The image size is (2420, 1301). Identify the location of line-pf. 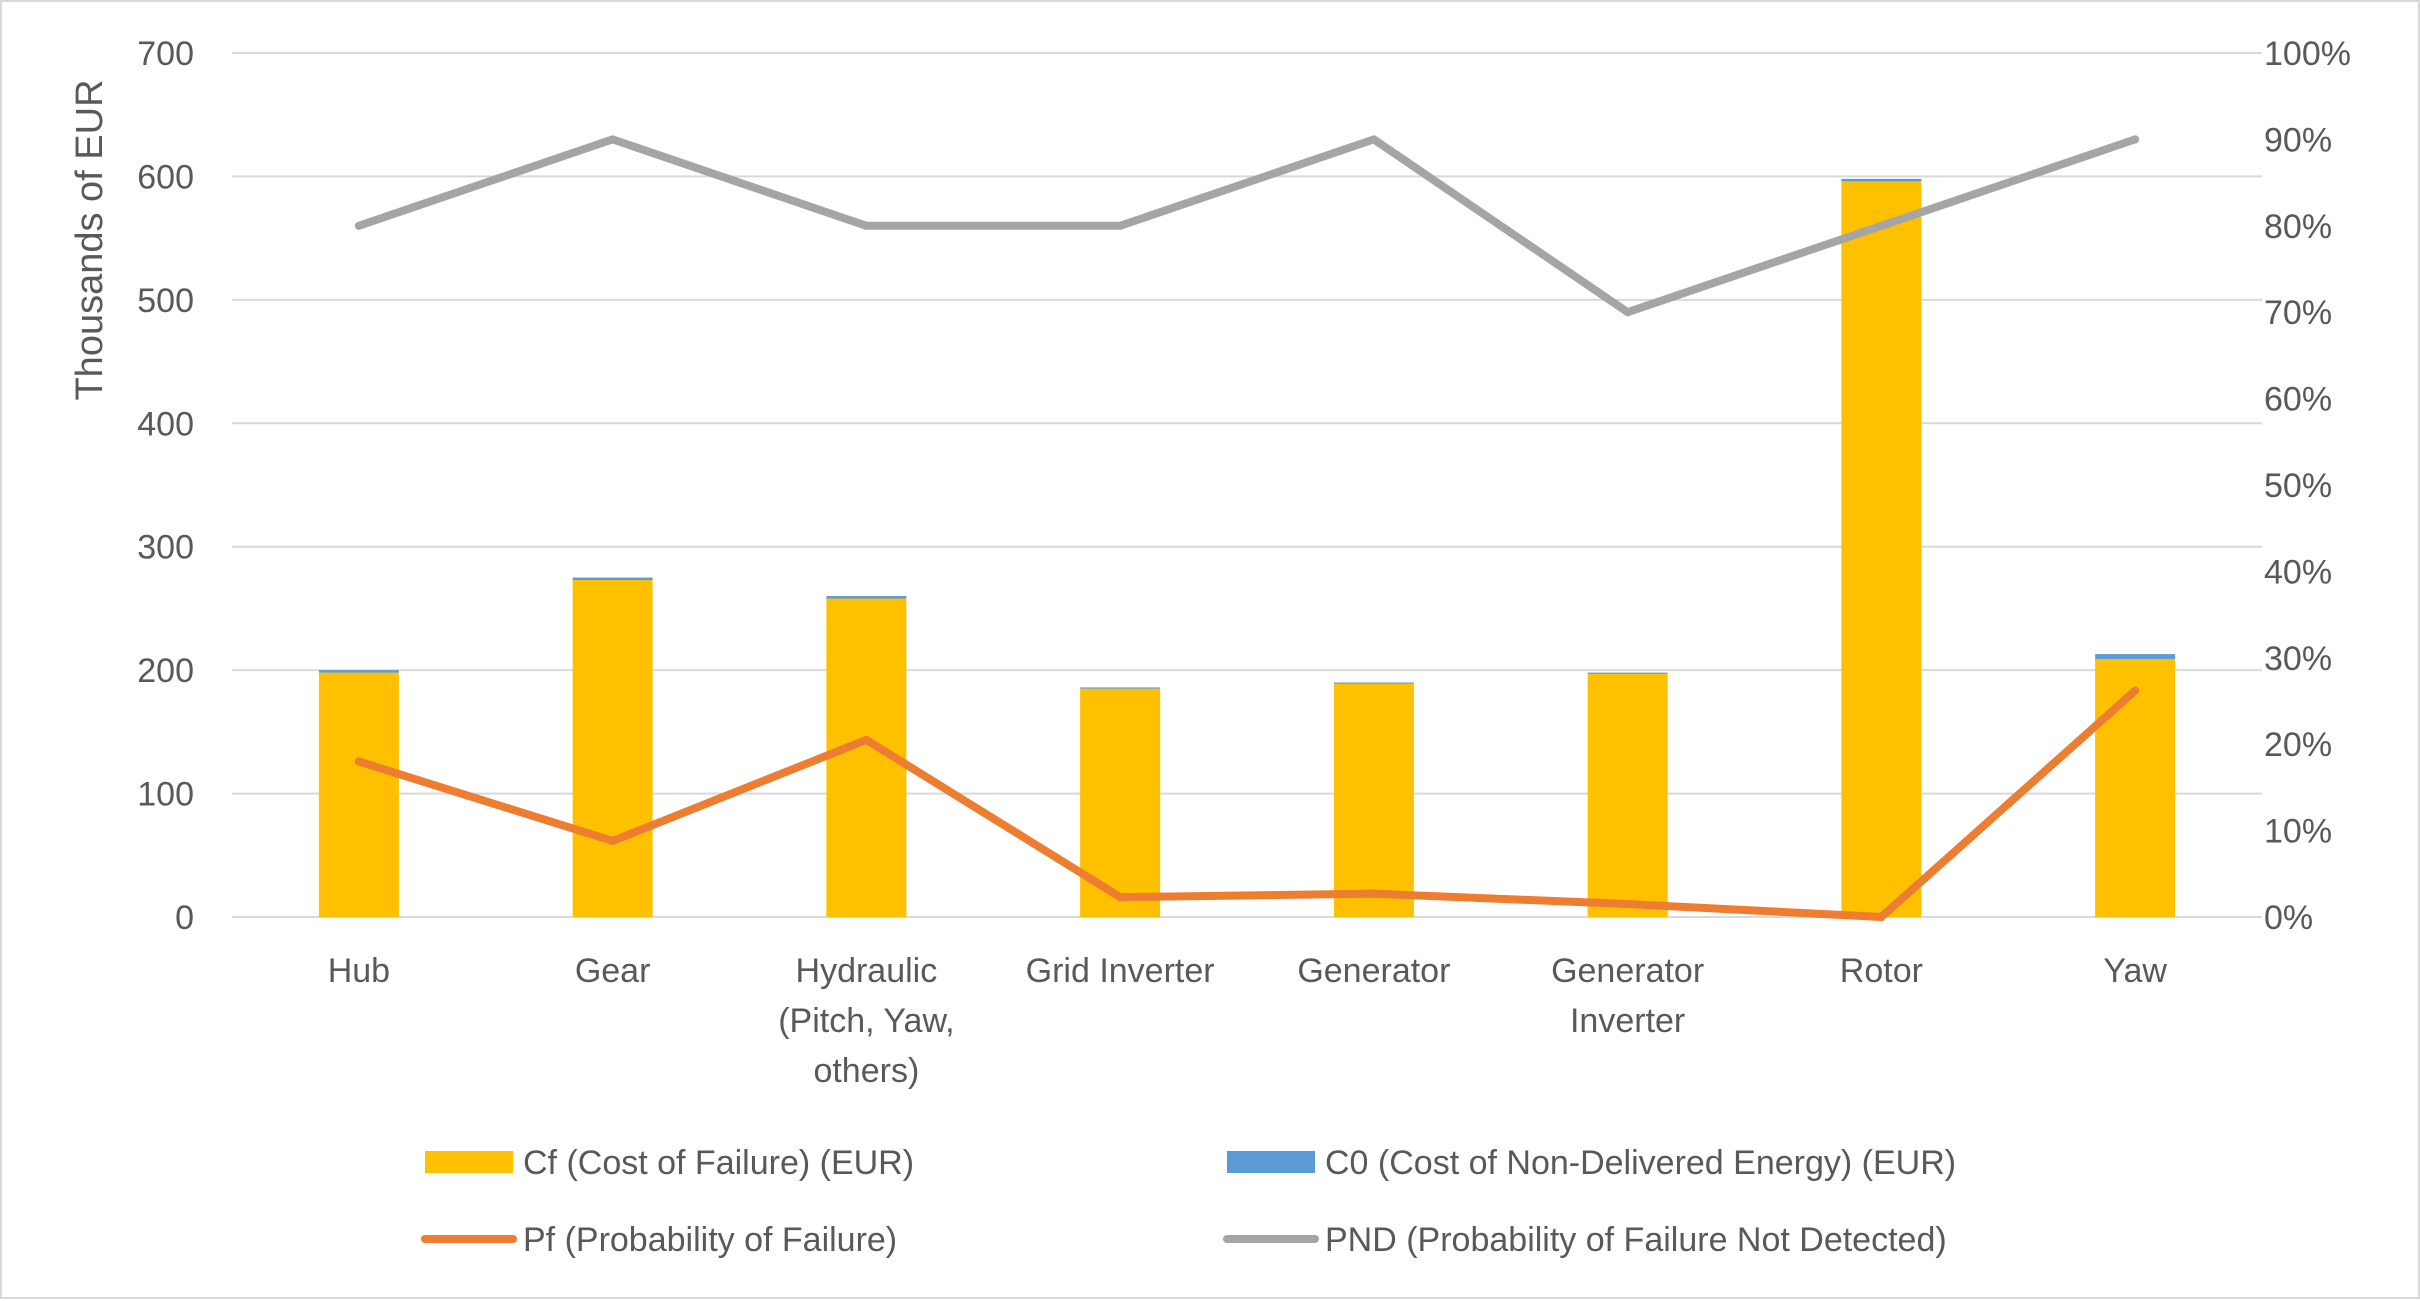
(1247, 803).